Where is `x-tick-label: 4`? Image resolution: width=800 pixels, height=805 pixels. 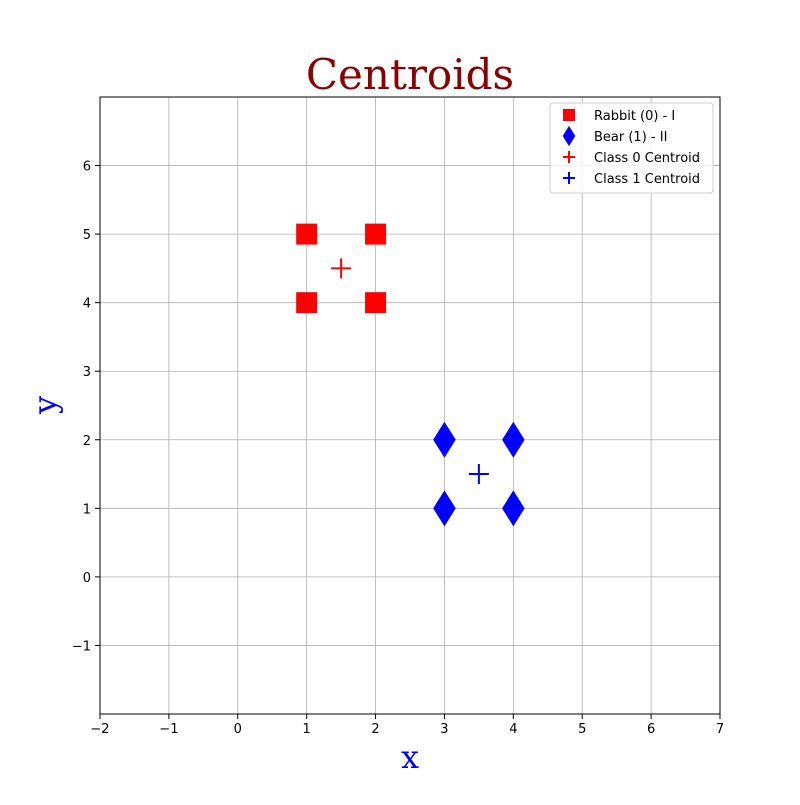 x-tick-label: 4 is located at coordinates (513, 729).